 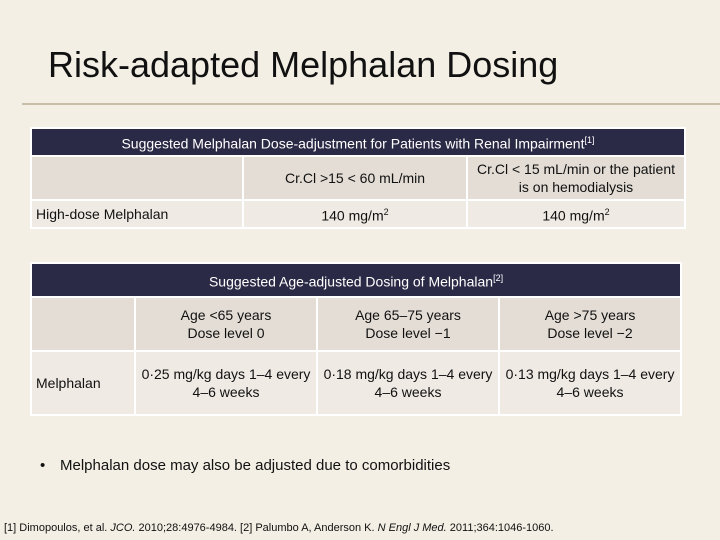 I want to click on dose-cell: 0·25 mg/kg days 1–4 every 4–6 weeks, so click(x=226, y=383).